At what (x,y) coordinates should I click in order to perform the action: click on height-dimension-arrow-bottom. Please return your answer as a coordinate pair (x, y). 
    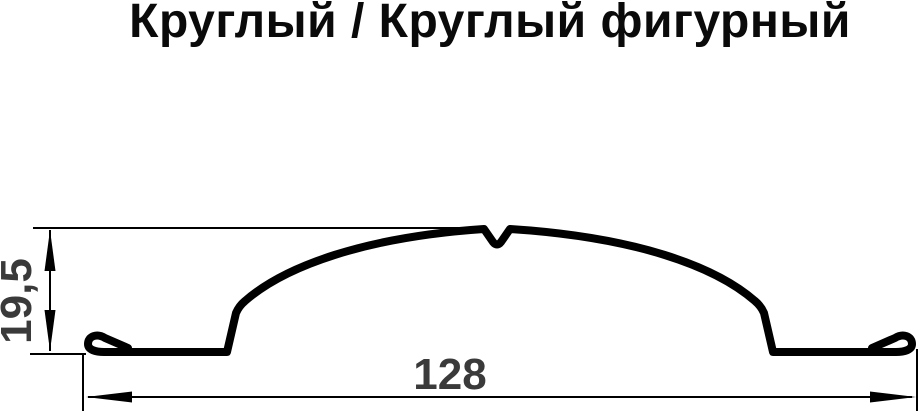
    Looking at the image, I should click on (50, 330).